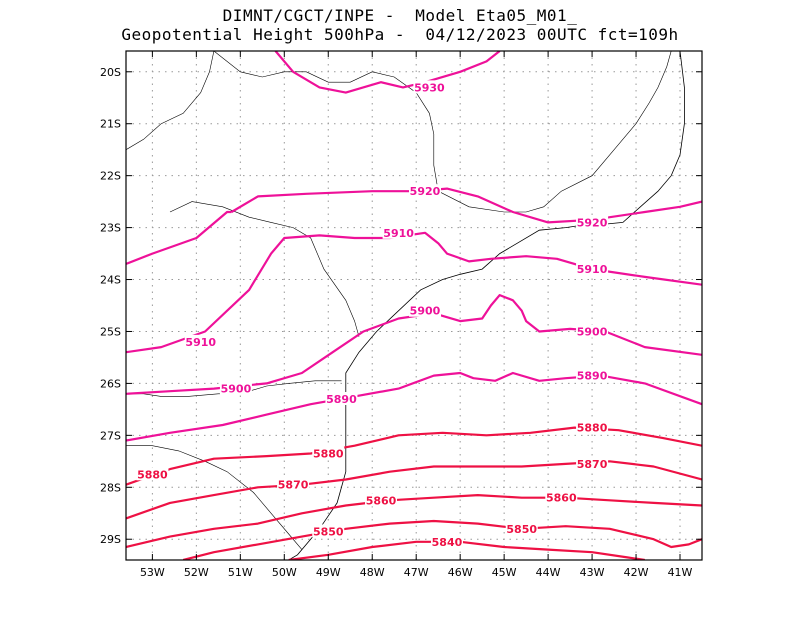  Describe the element at coordinates (504, 572) in the screenshot. I see `x-tick-label: 45W` at that location.